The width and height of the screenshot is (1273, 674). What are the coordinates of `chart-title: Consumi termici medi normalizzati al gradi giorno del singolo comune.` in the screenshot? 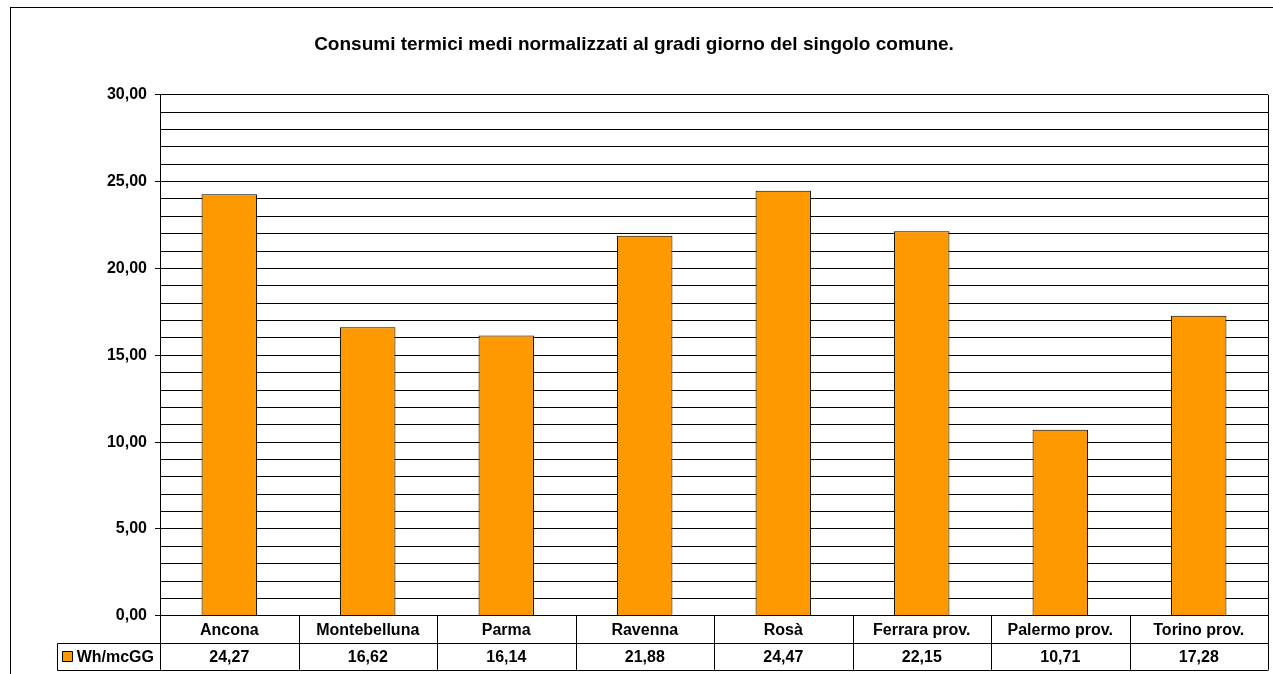 It's located at (634, 43).